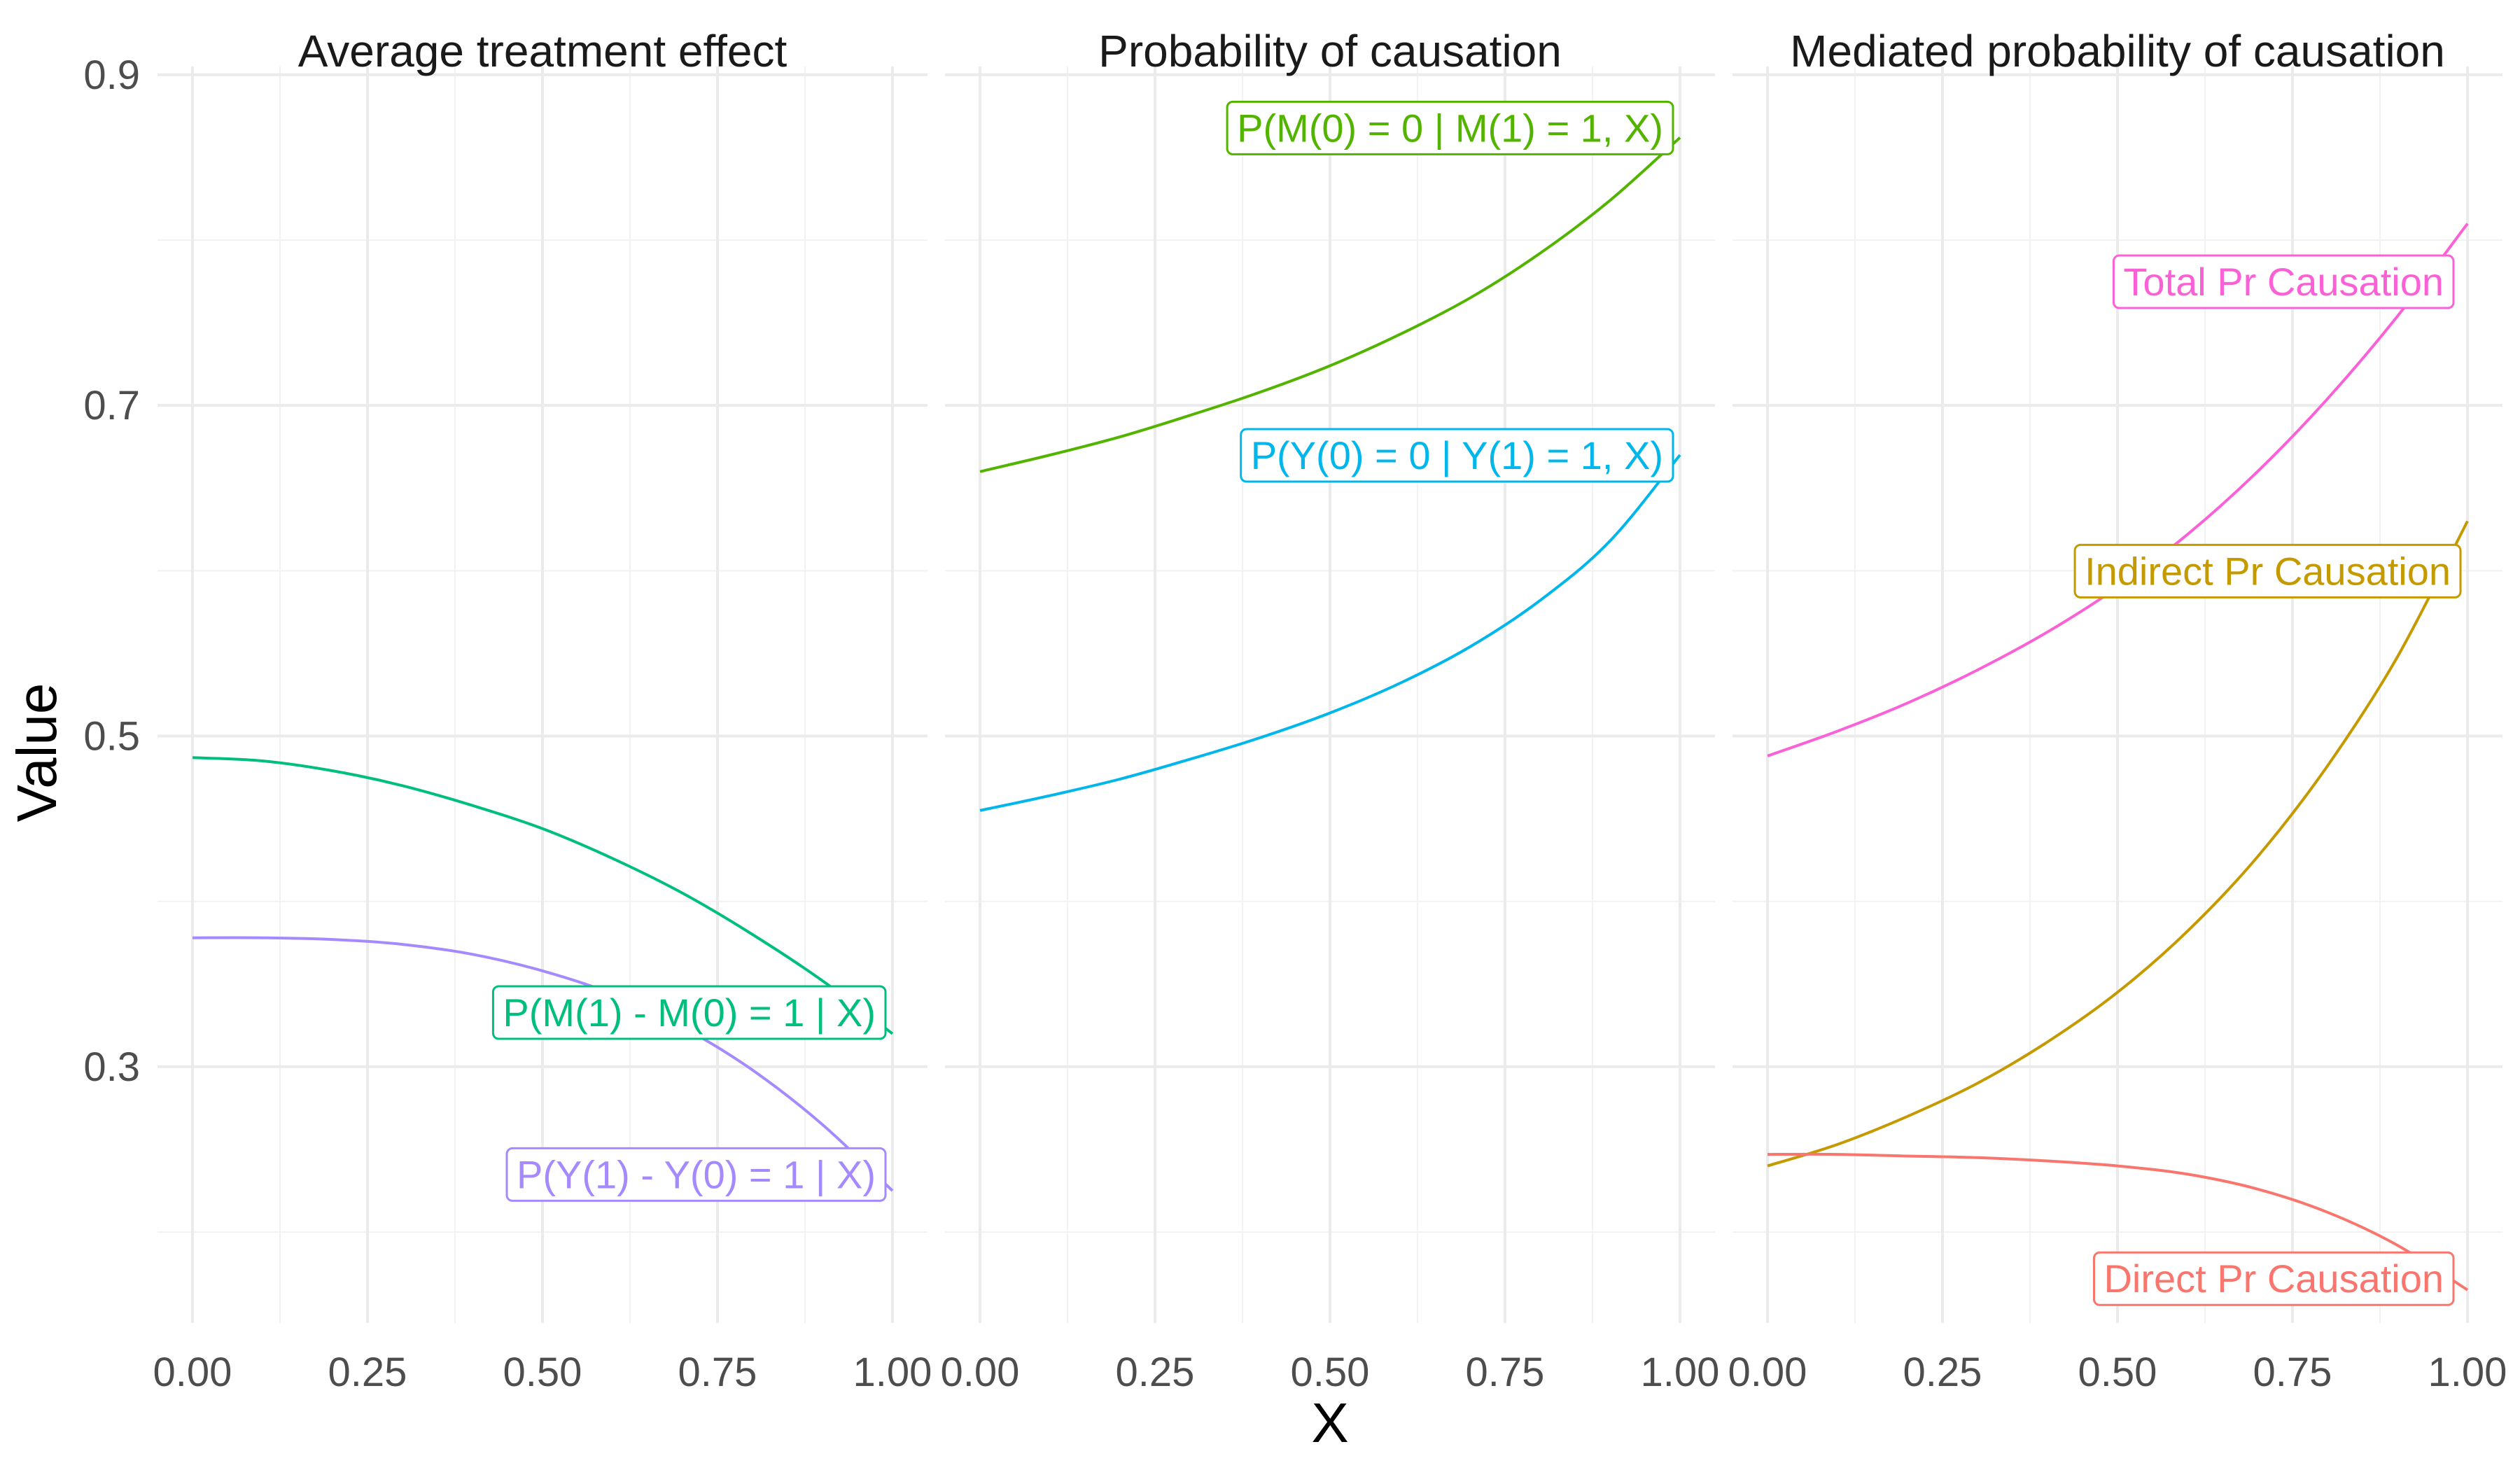 The width and height of the screenshot is (2520, 1470). I want to click on panel-title: Mediated probability of causation, so click(2117, 51).